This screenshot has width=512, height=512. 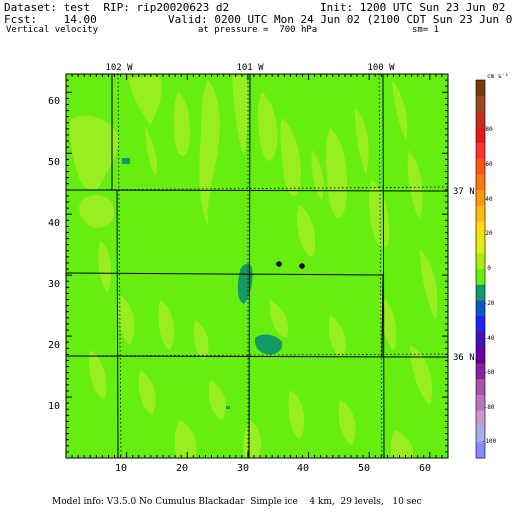 I want to click on colorbar-label: -60, so click(x=489, y=372).